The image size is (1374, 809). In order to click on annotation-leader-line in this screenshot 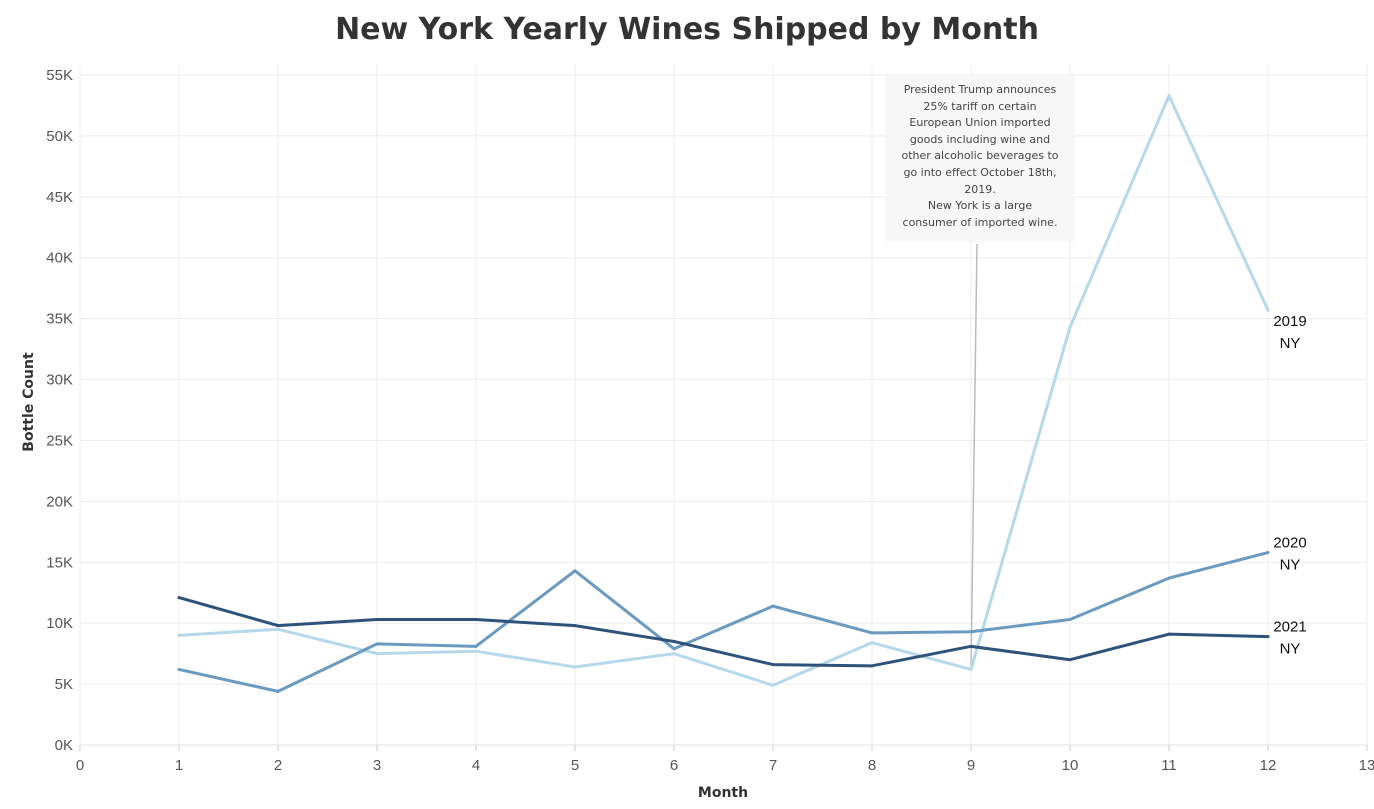, I will do `click(974, 456)`.